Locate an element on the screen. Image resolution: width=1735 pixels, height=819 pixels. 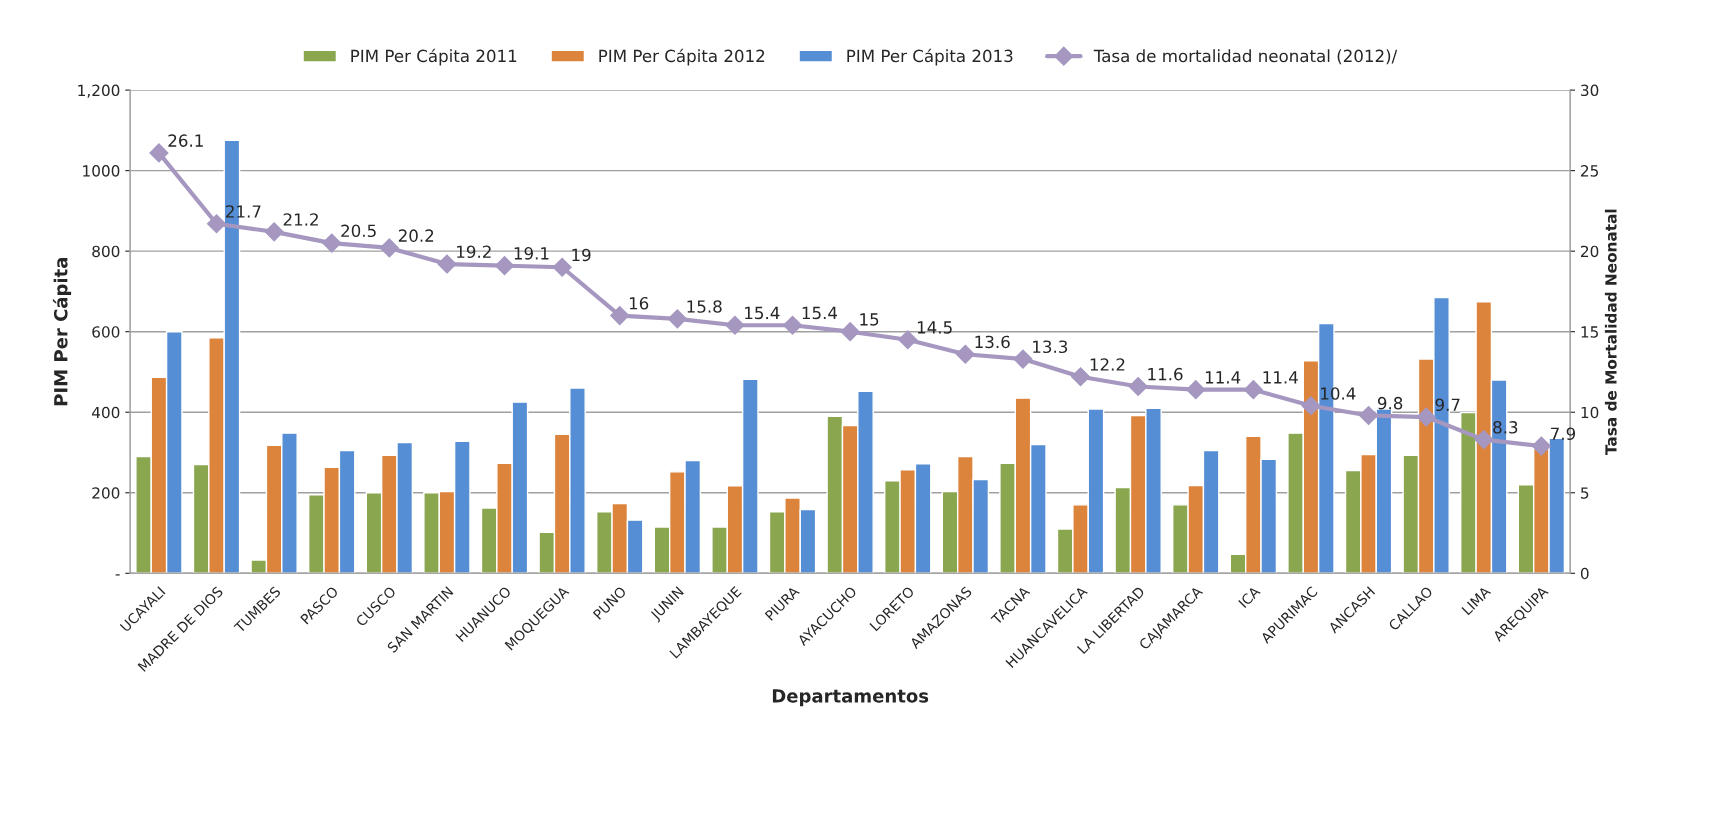
y2-axis-title: Tasa de Mortalidad Neonatal is located at coordinates (1610, 332).